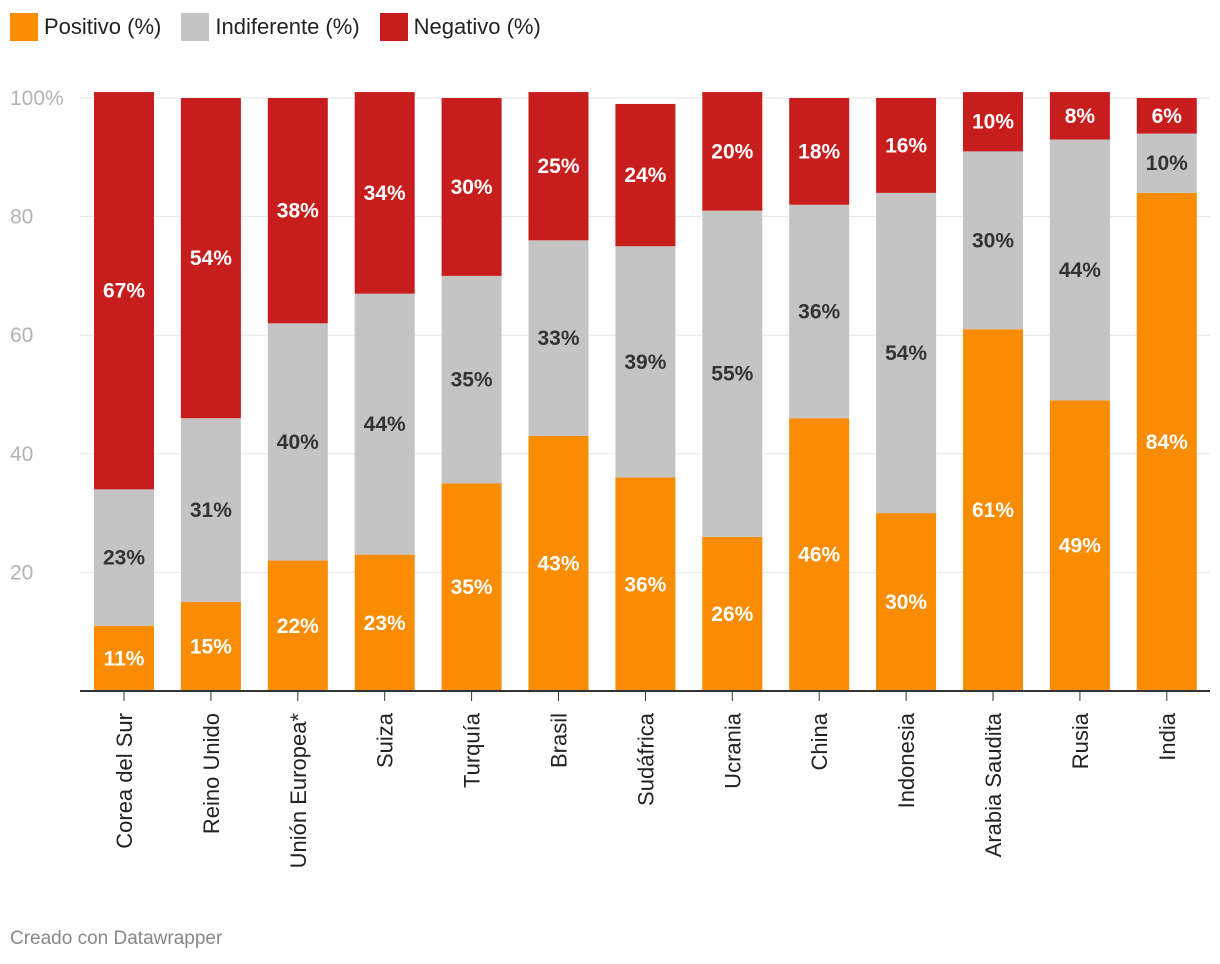 The width and height of the screenshot is (1220, 964). I want to click on x-tick-label-rusia: Rusia, so click(1080, 740).